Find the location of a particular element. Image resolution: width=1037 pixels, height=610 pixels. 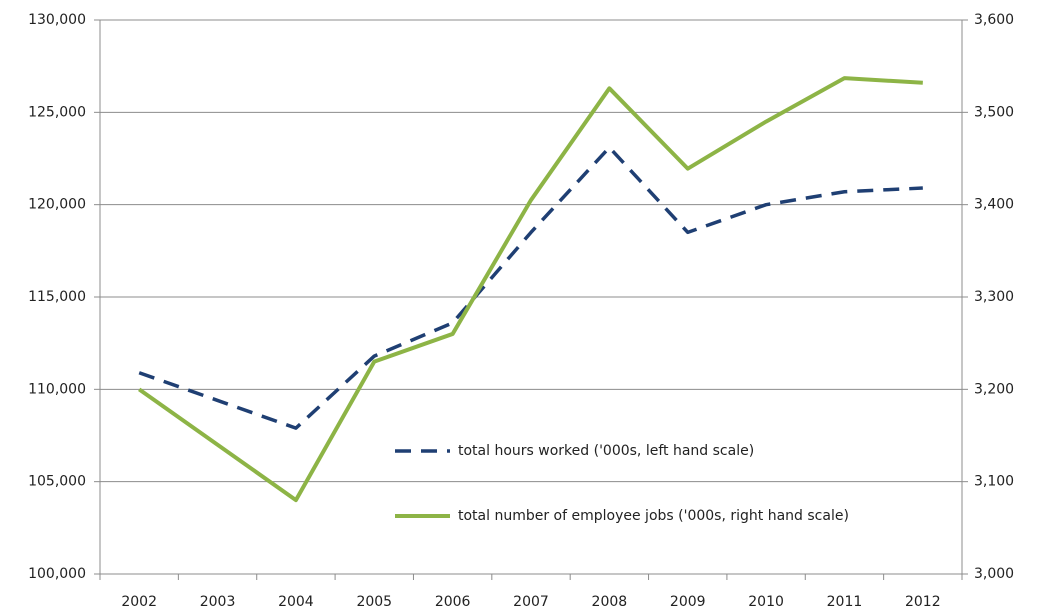

x-tick-label: 2002 is located at coordinates (139, 602).